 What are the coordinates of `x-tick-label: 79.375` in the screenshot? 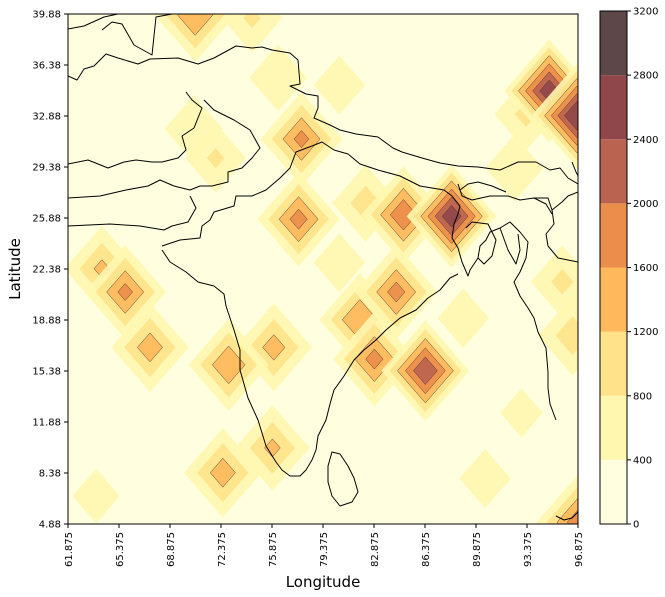 It's located at (324, 549).